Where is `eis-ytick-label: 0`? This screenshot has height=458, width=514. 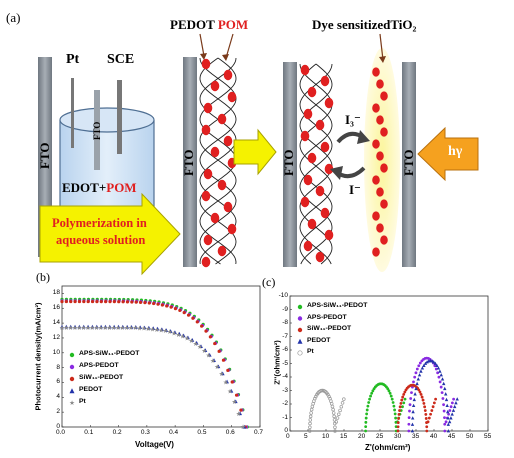
eis-ytick-label: 0 is located at coordinates (286, 430).